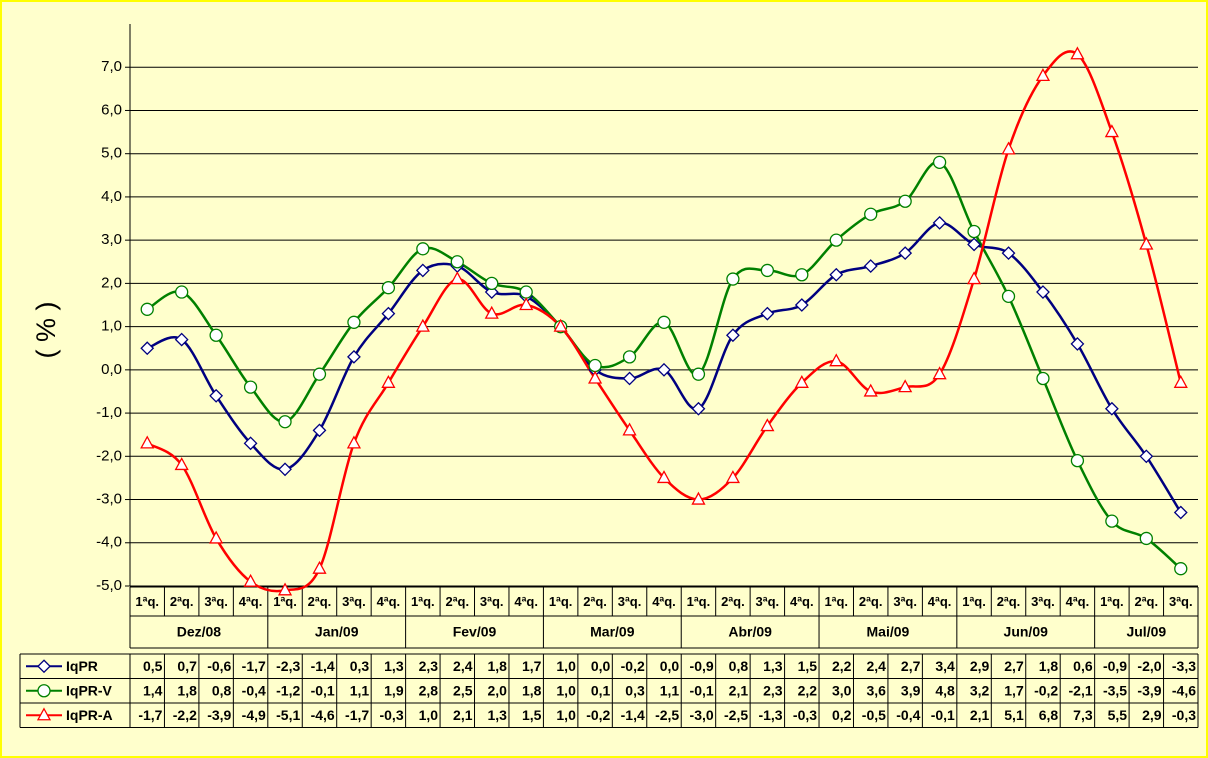 This screenshot has width=1208, height=758. I want to click on value-label: 0,8, so click(739, 666).